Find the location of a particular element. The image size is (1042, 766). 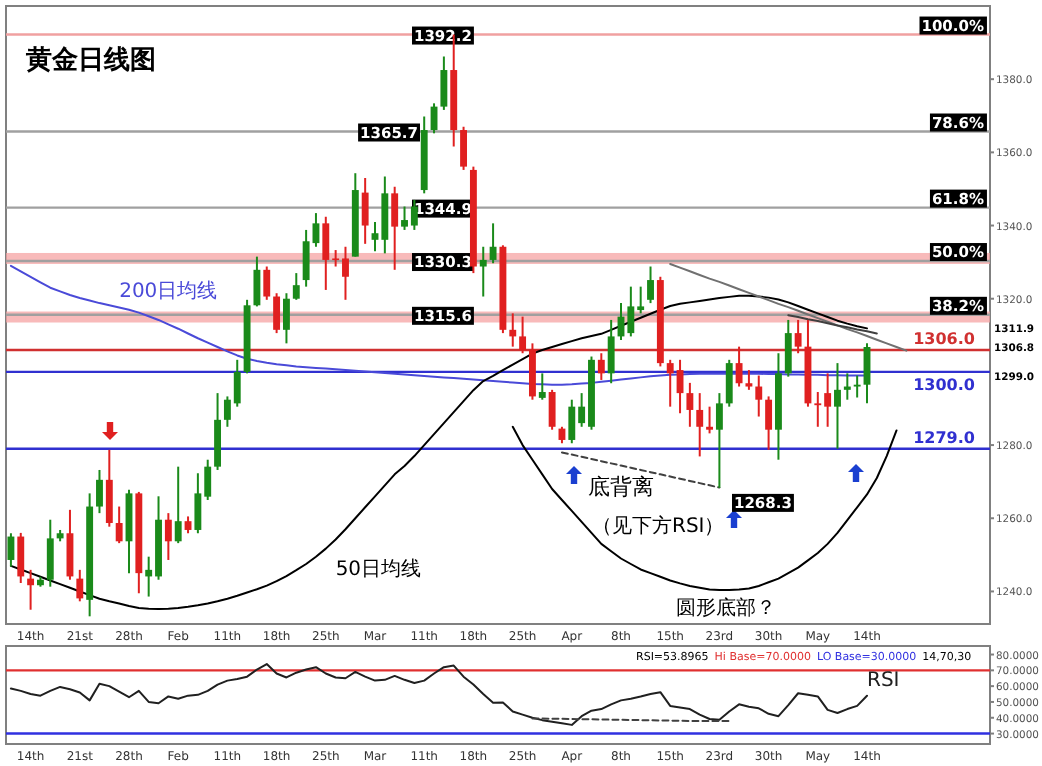

ref-line-label: 1279.0 is located at coordinates (944, 437).